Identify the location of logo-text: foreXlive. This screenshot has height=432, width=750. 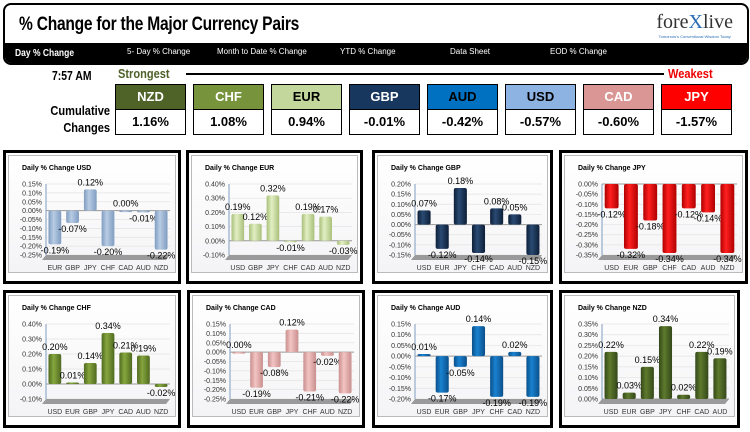
(694, 22).